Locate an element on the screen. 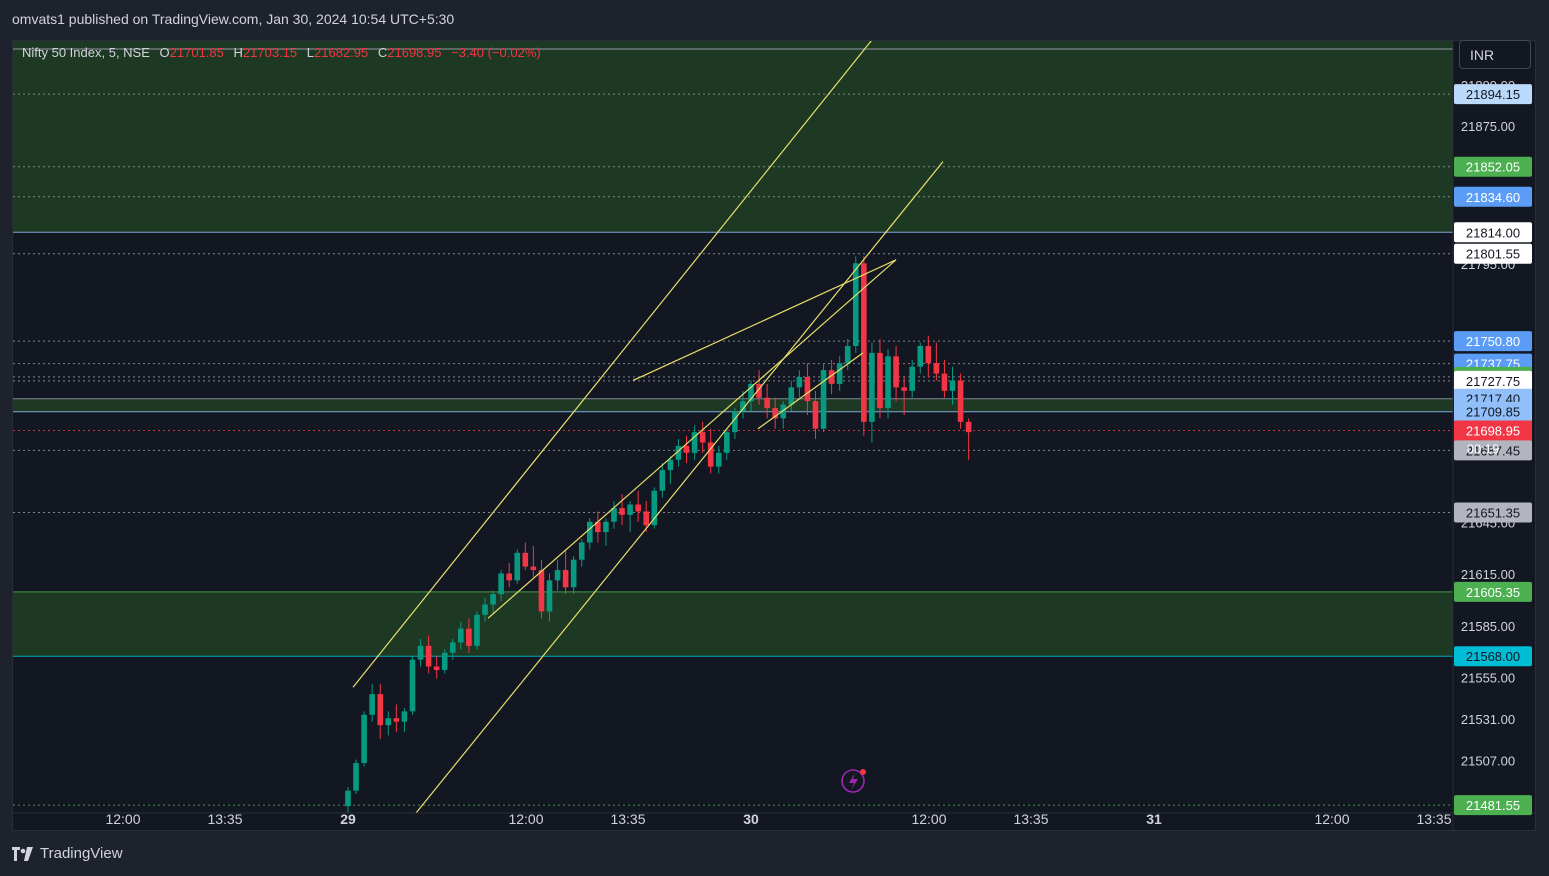  price-label-text: 21814.00 is located at coordinates (1493, 232).